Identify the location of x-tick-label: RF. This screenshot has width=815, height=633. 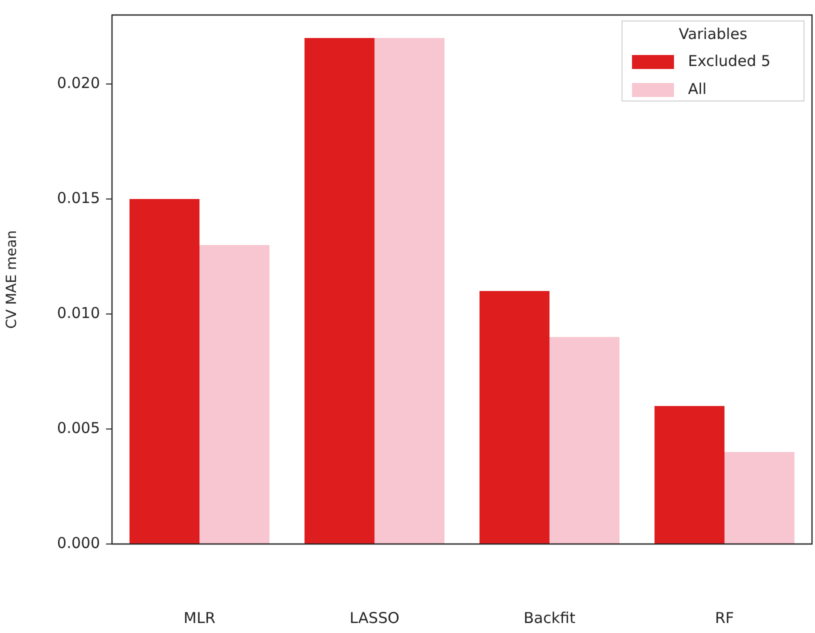
(724, 617).